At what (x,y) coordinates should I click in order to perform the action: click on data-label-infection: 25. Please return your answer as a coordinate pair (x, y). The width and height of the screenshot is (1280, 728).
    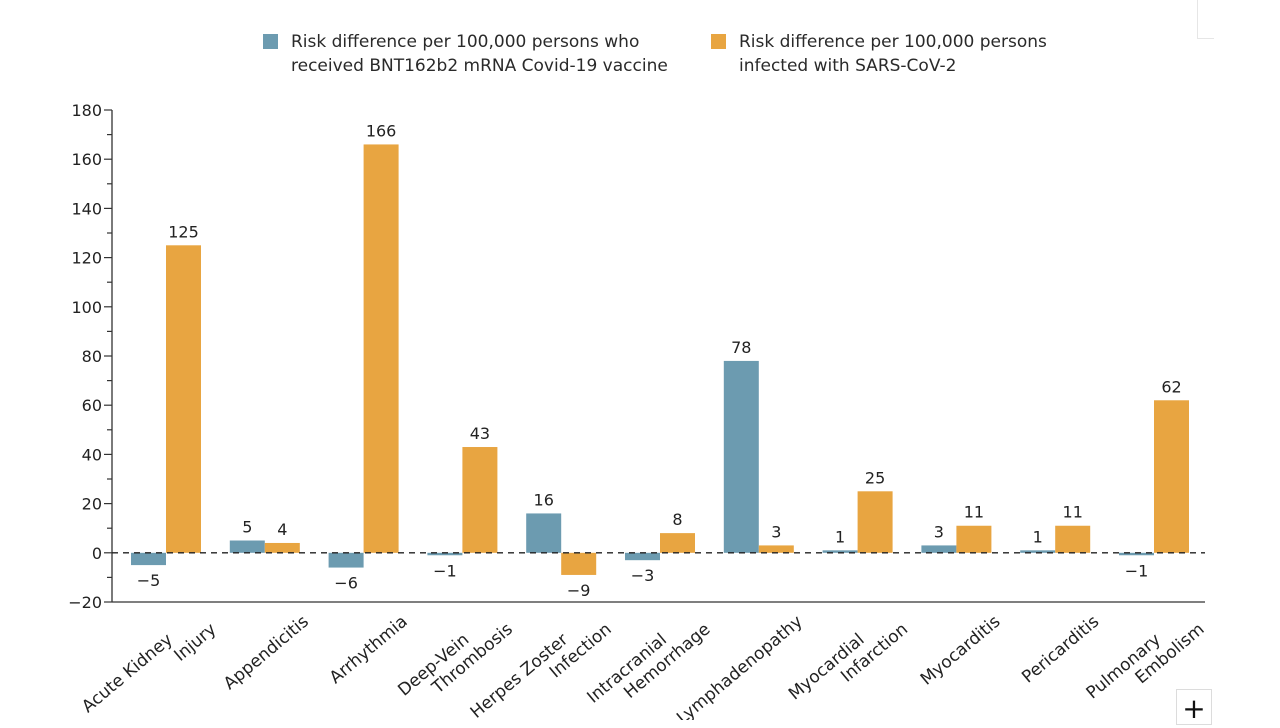
    Looking at the image, I should click on (875, 477).